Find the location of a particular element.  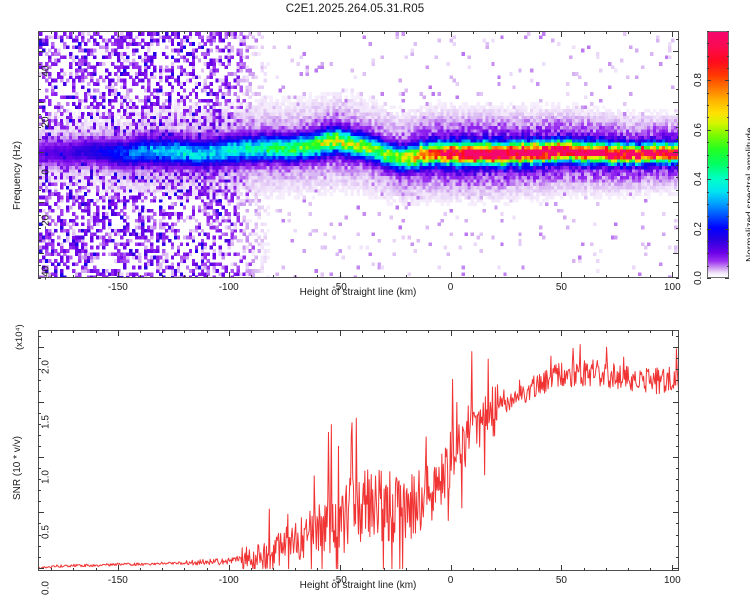

colorbar is located at coordinates (718, 154).